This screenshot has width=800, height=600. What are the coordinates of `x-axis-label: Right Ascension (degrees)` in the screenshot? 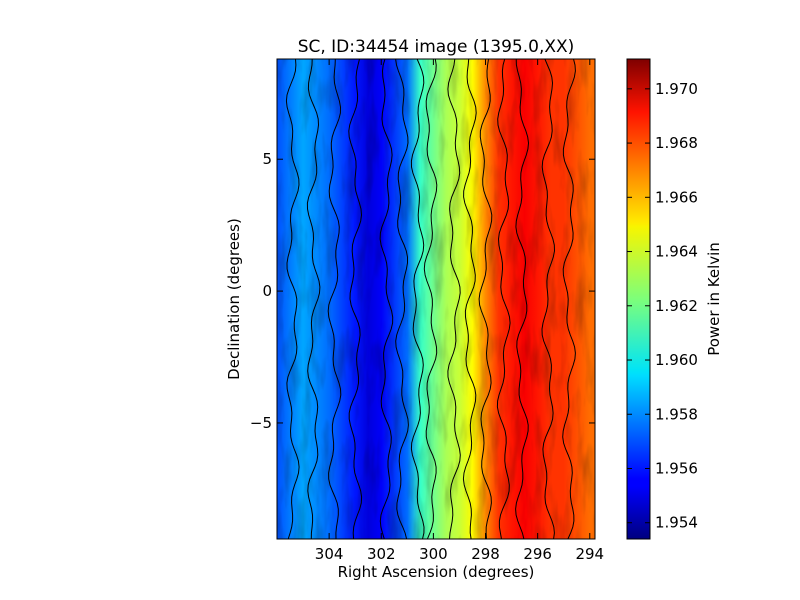 It's located at (436, 572).